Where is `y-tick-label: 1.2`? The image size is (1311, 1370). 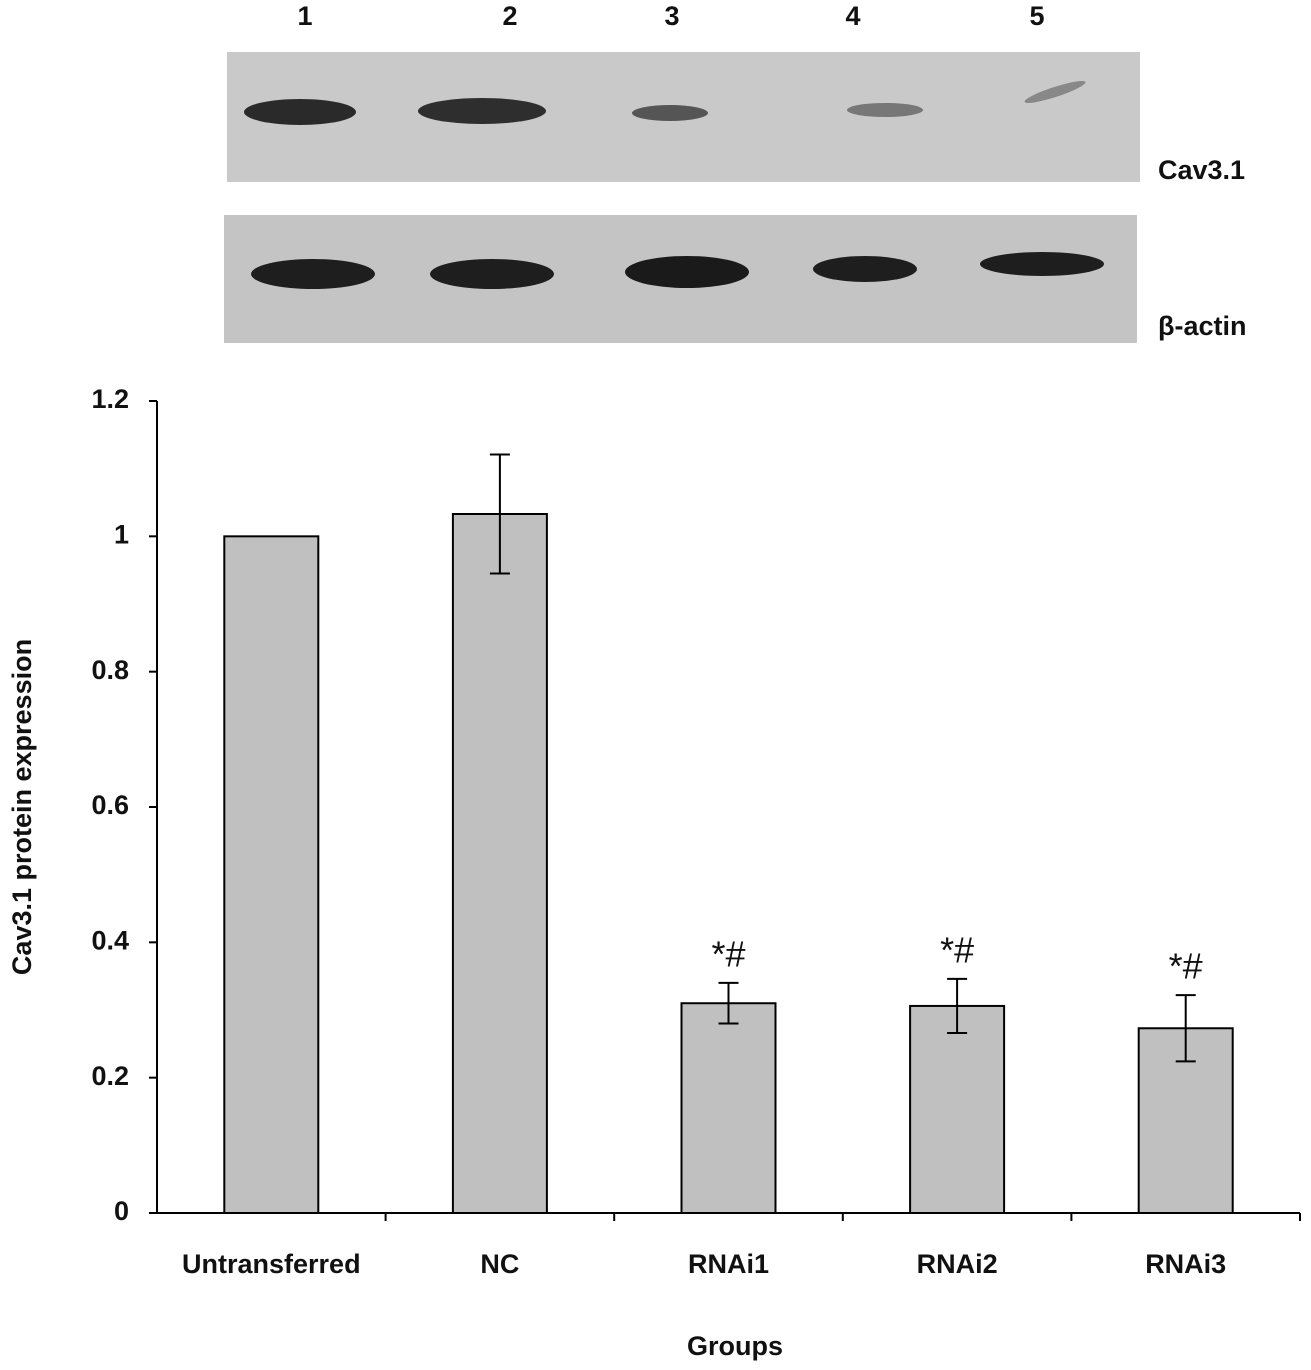
y-tick-label: 1.2 is located at coordinates (110, 399).